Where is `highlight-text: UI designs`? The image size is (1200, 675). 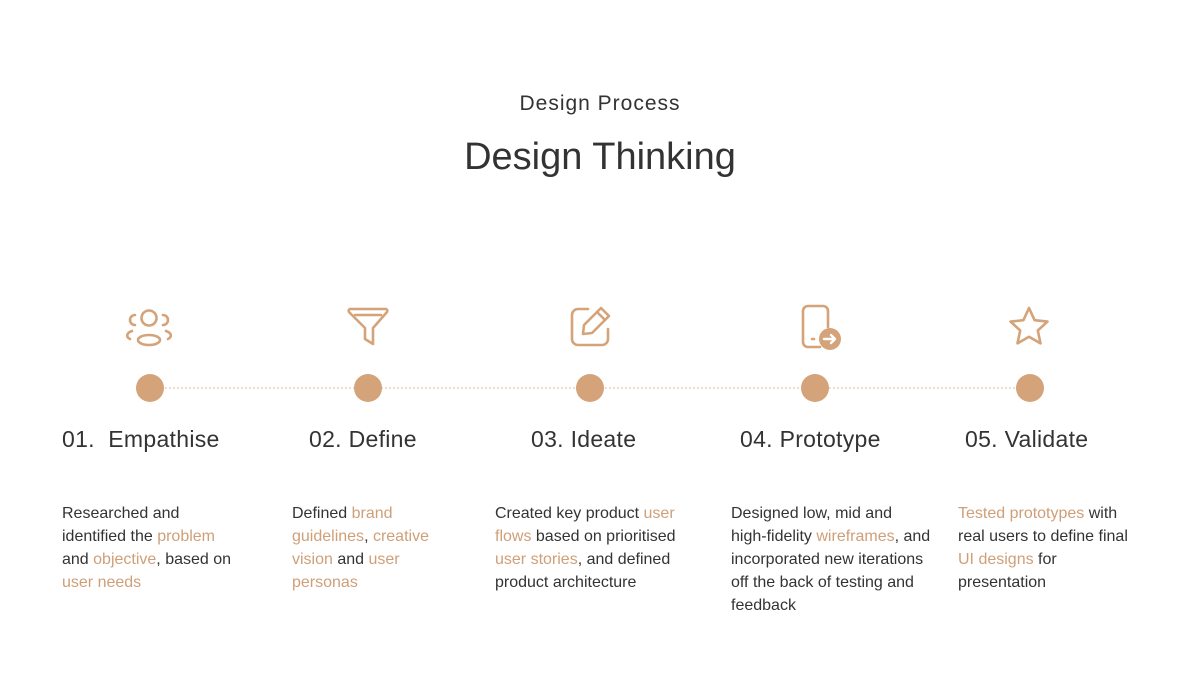 highlight-text: UI designs is located at coordinates (996, 559).